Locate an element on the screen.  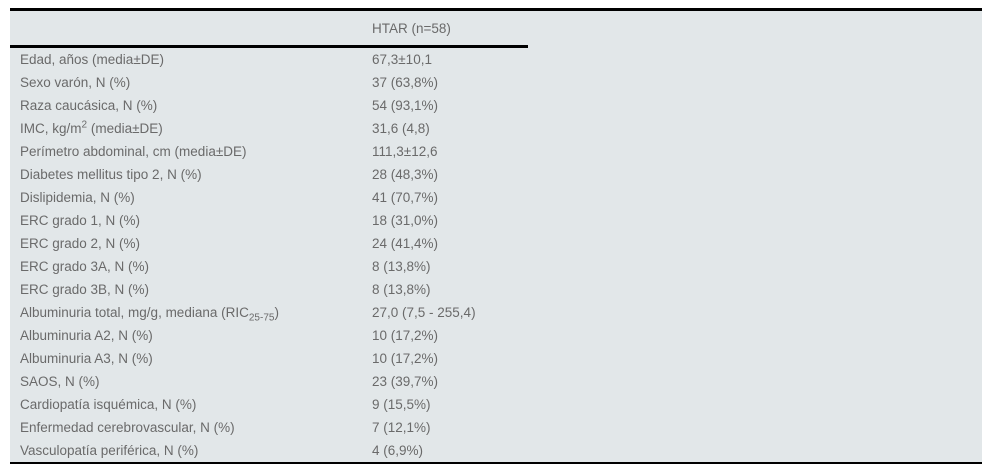
table-row: Dislipidemia, N (%) 41 (70,7%) is located at coordinates (496, 197).